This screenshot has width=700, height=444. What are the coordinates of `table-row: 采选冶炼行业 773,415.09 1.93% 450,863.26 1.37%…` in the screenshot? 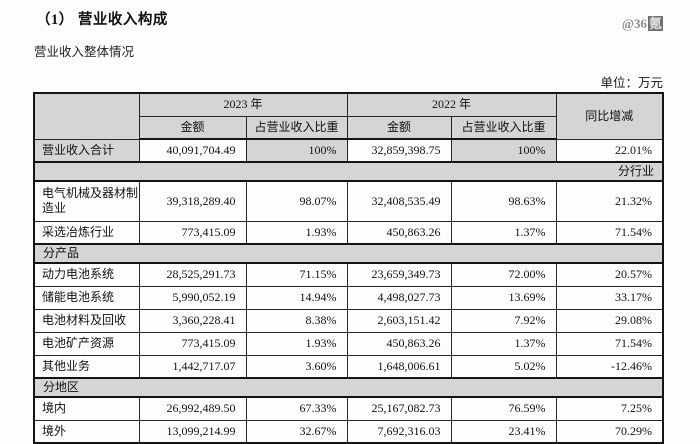 It's located at (348, 232).